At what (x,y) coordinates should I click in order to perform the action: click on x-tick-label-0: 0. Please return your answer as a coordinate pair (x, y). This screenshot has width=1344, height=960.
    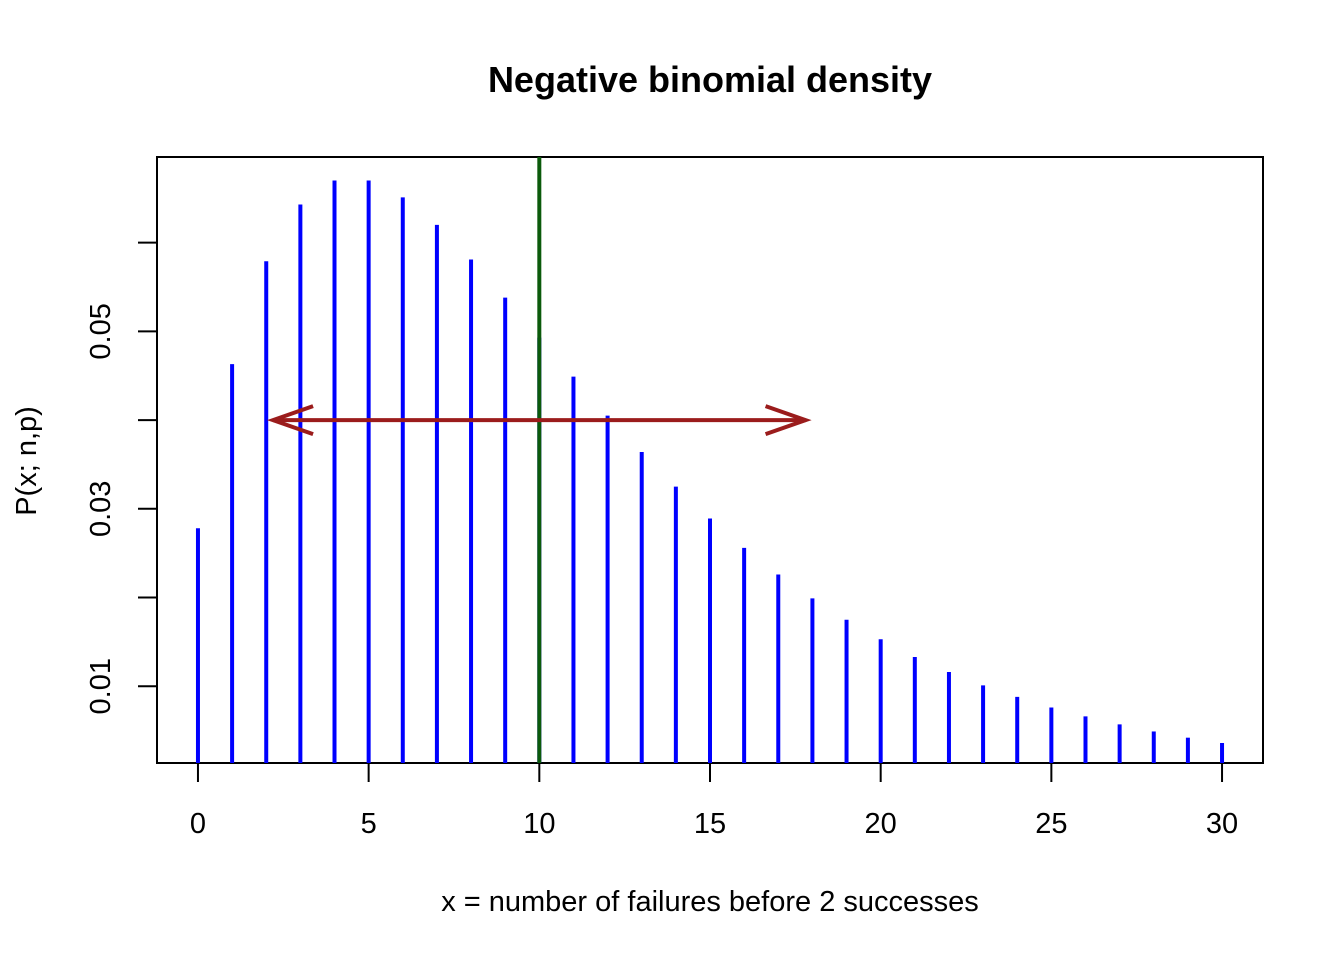
    Looking at the image, I should click on (198, 824).